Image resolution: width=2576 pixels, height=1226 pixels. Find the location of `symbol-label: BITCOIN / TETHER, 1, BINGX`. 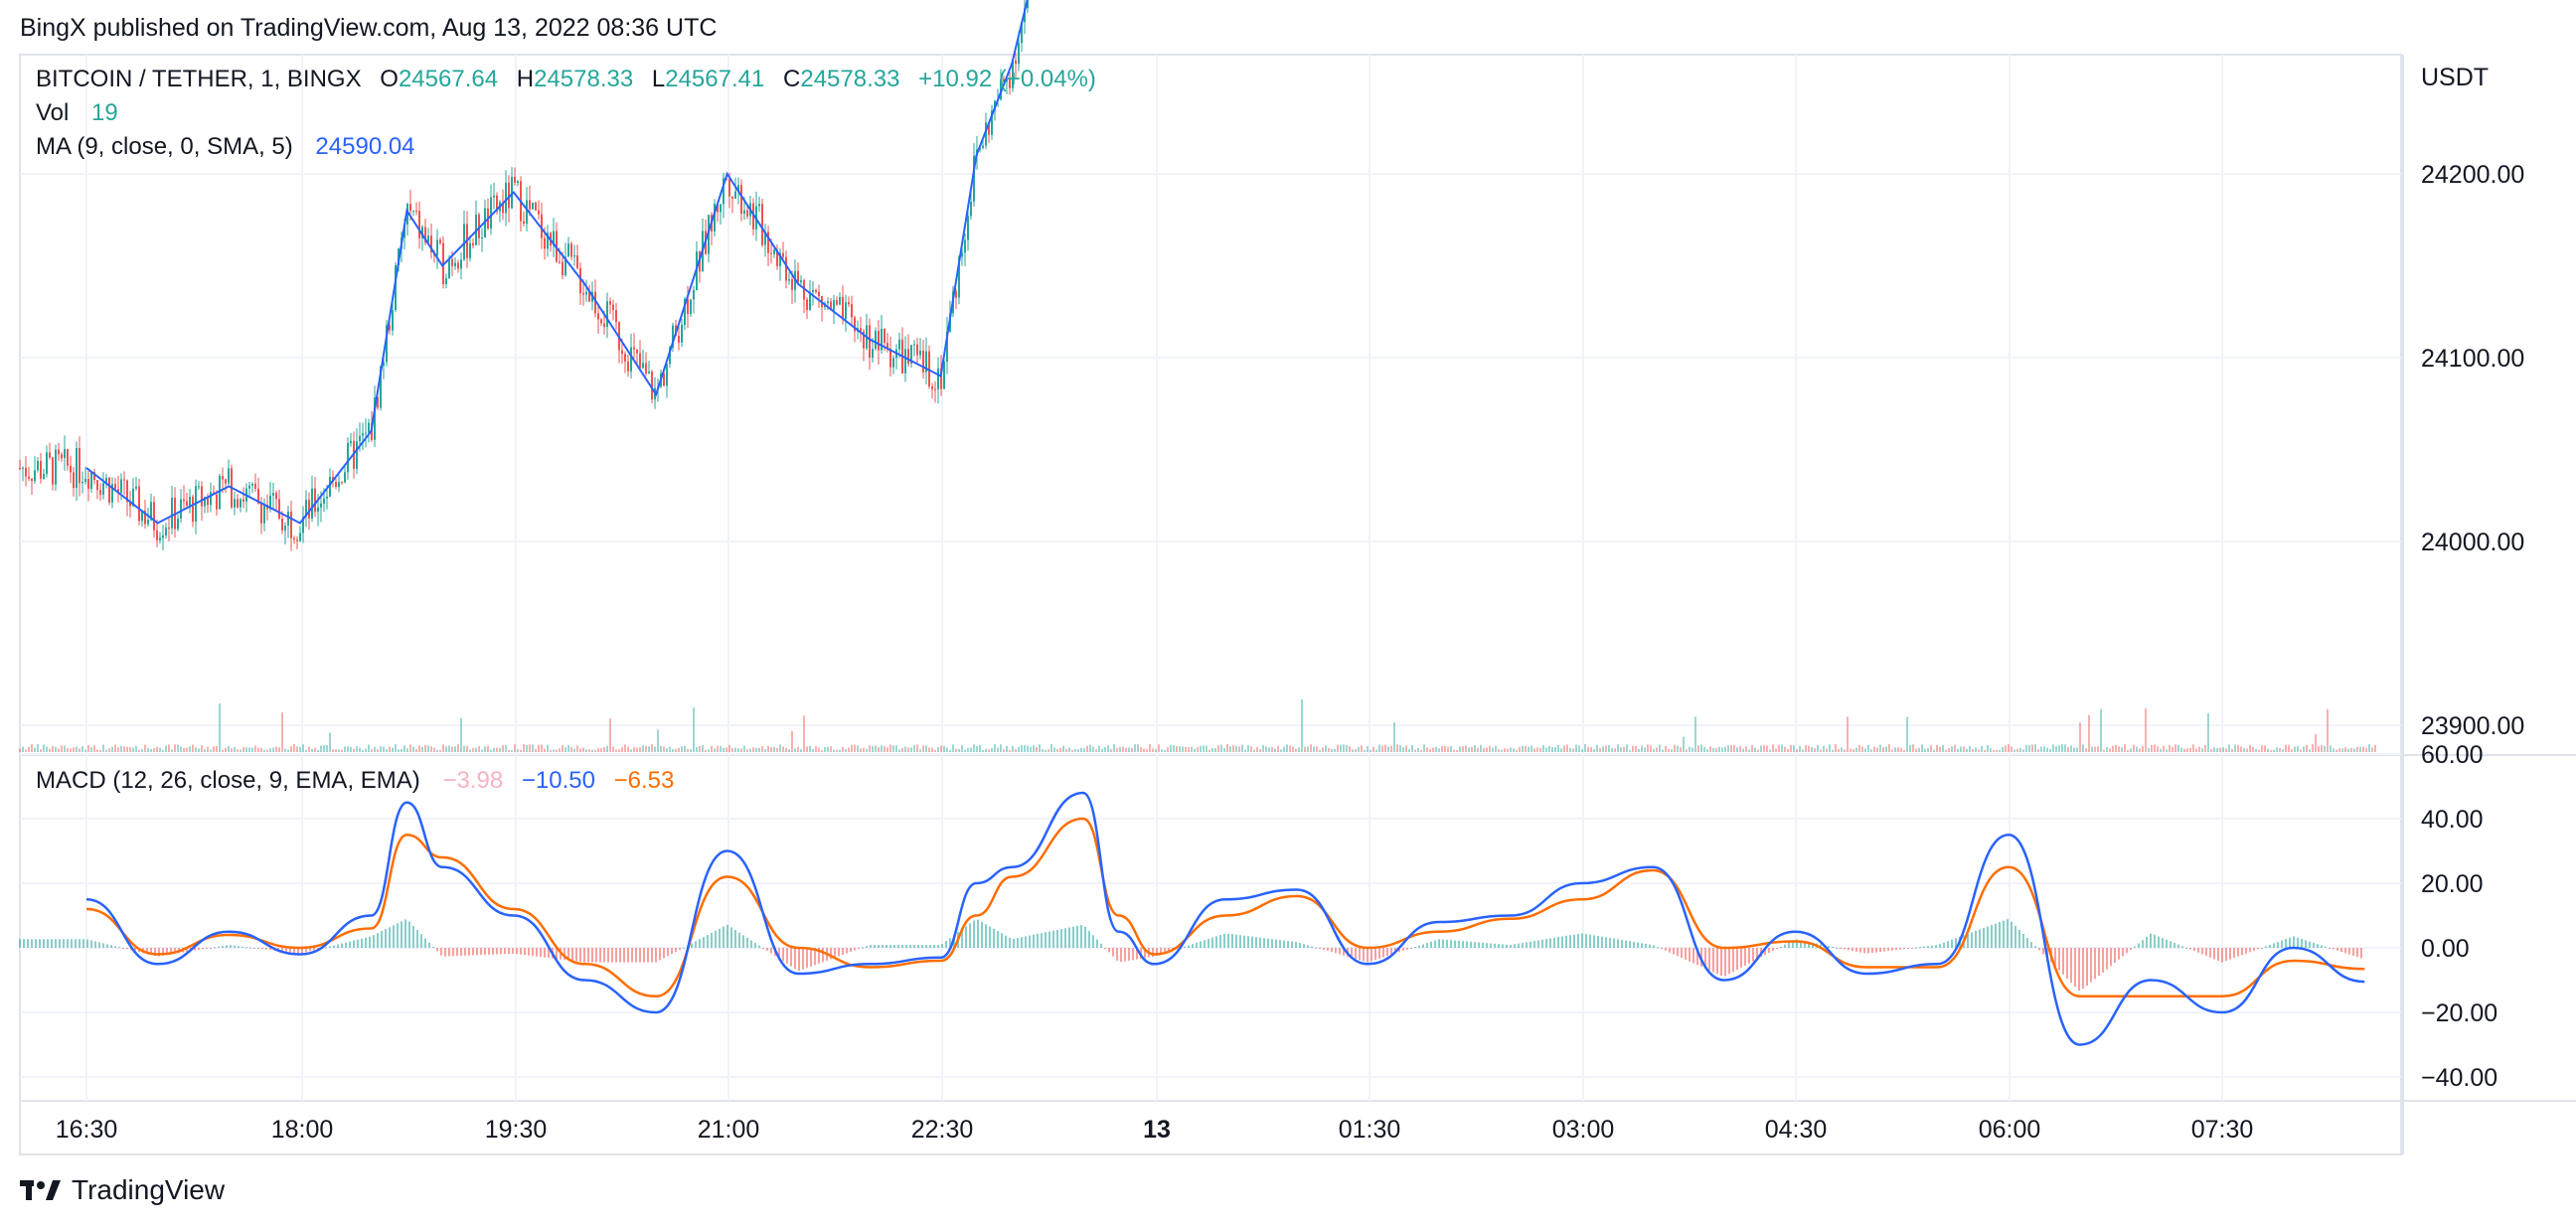

symbol-label: BITCOIN / TETHER, 1, BINGX is located at coordinates (199, 79).